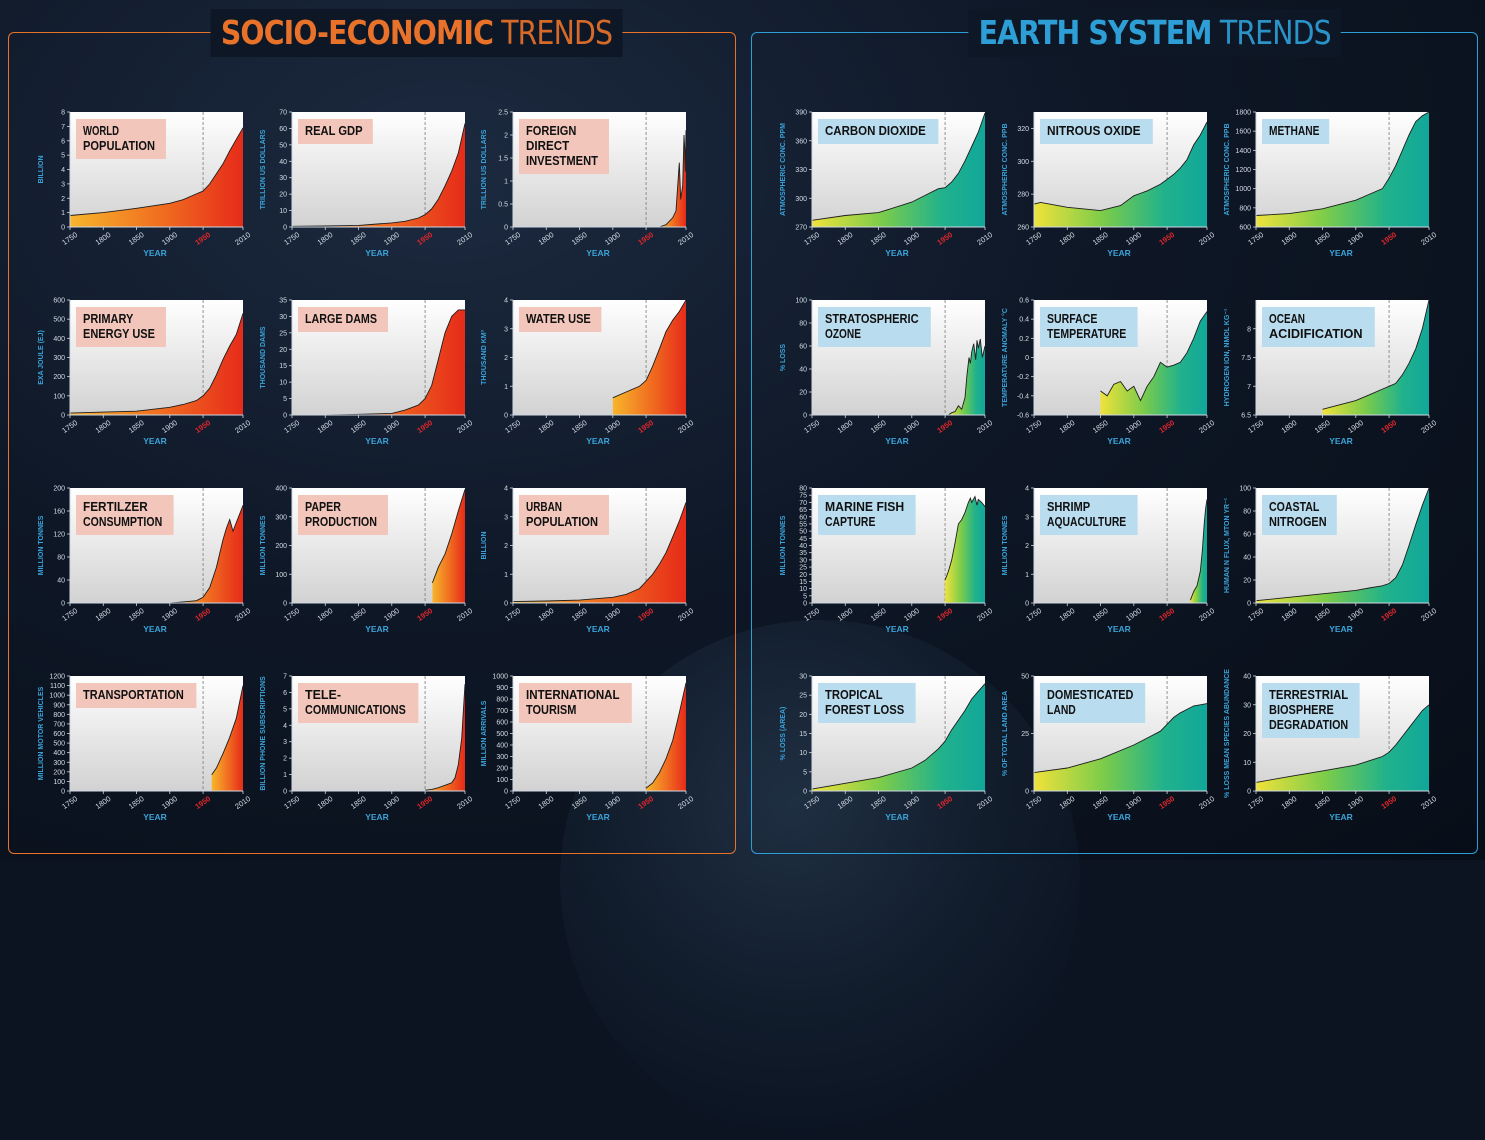 This screenshot has height=1140, width=1485. What do you see at coordinates (1086, 334) in the screenshot?
I see `chart-title-line: TEMPERATURE` at bounding box center [1086, 334].